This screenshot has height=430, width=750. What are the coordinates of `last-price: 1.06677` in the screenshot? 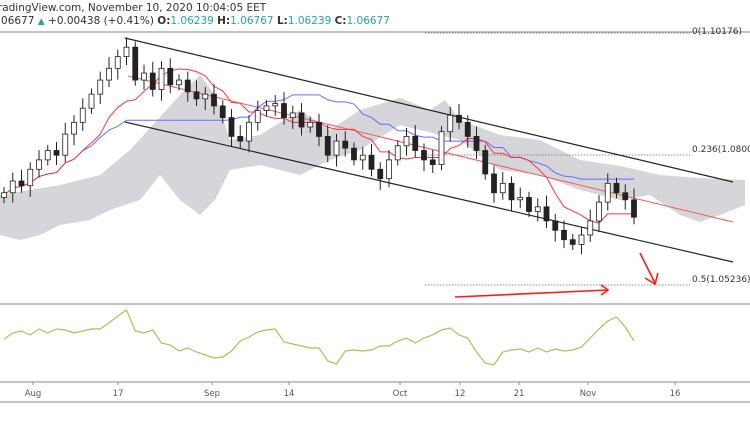 It's located at (17, 21).